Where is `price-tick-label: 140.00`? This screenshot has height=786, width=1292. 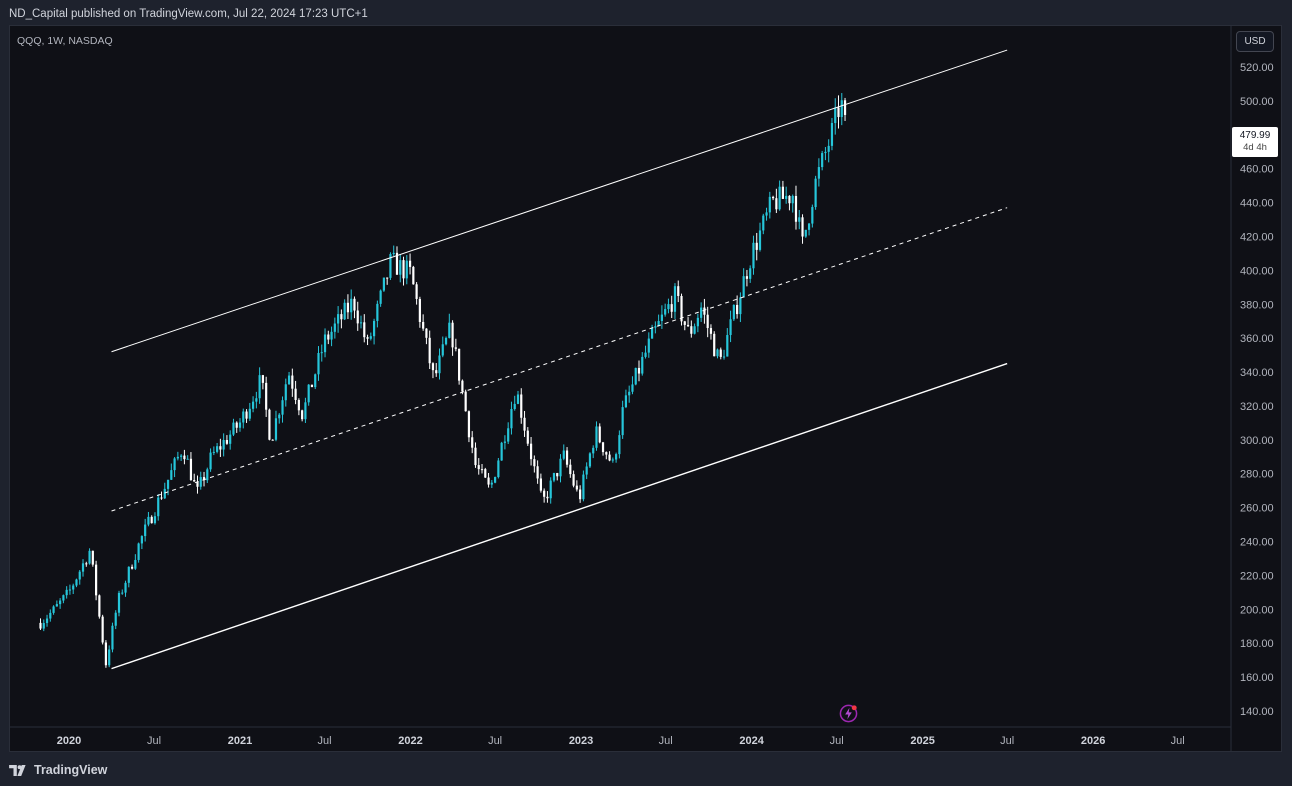
price-tick-label: 140.00 is located at coordinates (1257, 712).